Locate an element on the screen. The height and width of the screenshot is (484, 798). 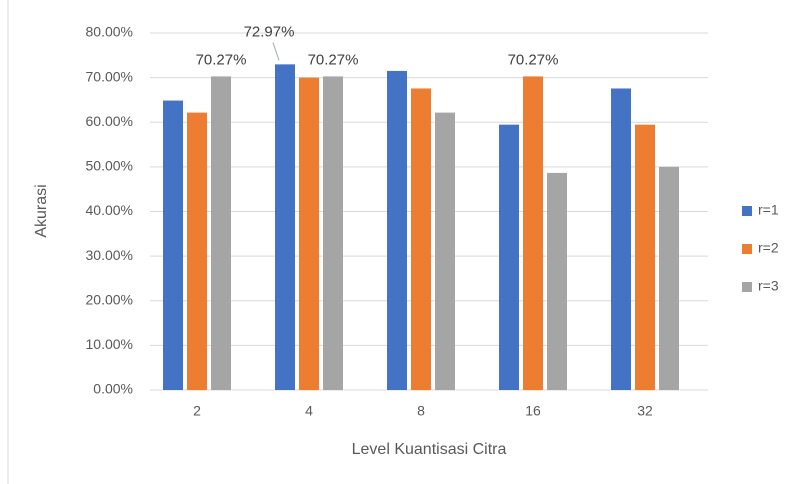
y-tick-label: 80.00% is located at coordinates (109, 32).